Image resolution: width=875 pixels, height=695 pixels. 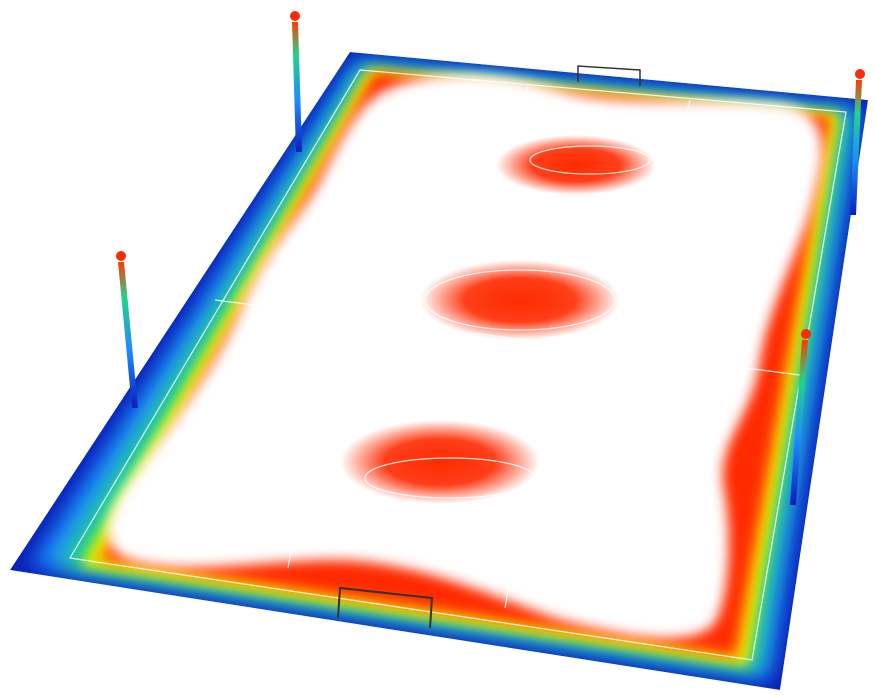 I want to click on hotspot-center, so click(x=520, y=300).